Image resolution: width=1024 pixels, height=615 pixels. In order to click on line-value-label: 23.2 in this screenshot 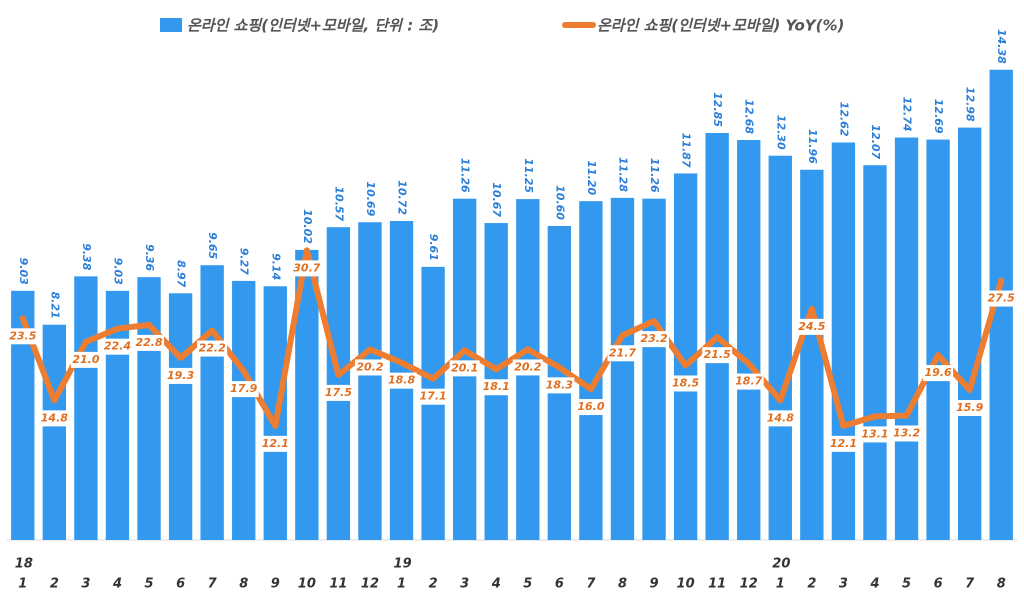, I will do `click(653, 338)`.